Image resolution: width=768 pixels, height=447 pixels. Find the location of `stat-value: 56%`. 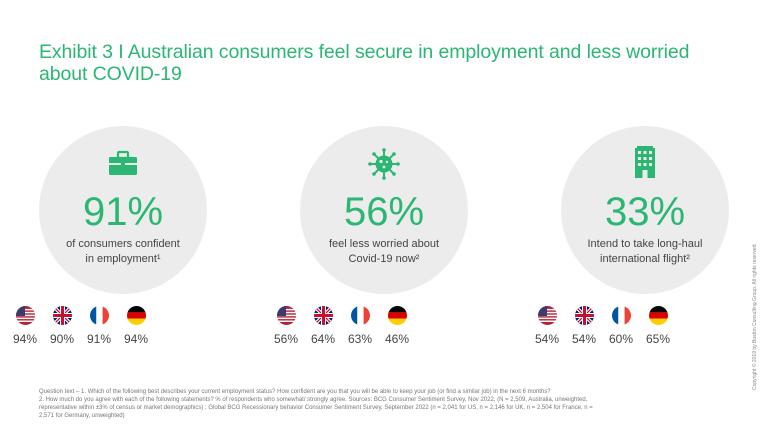

stat-value: 56% is located at coordinates (384, 212).